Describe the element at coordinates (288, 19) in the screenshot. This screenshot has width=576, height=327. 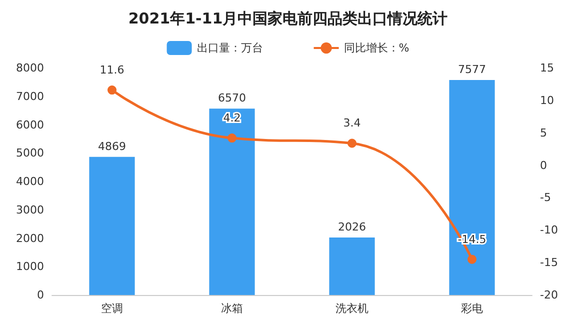
I see `chart-title: 2021年1-11月中国家电前四品类出口情况统计` at that location.